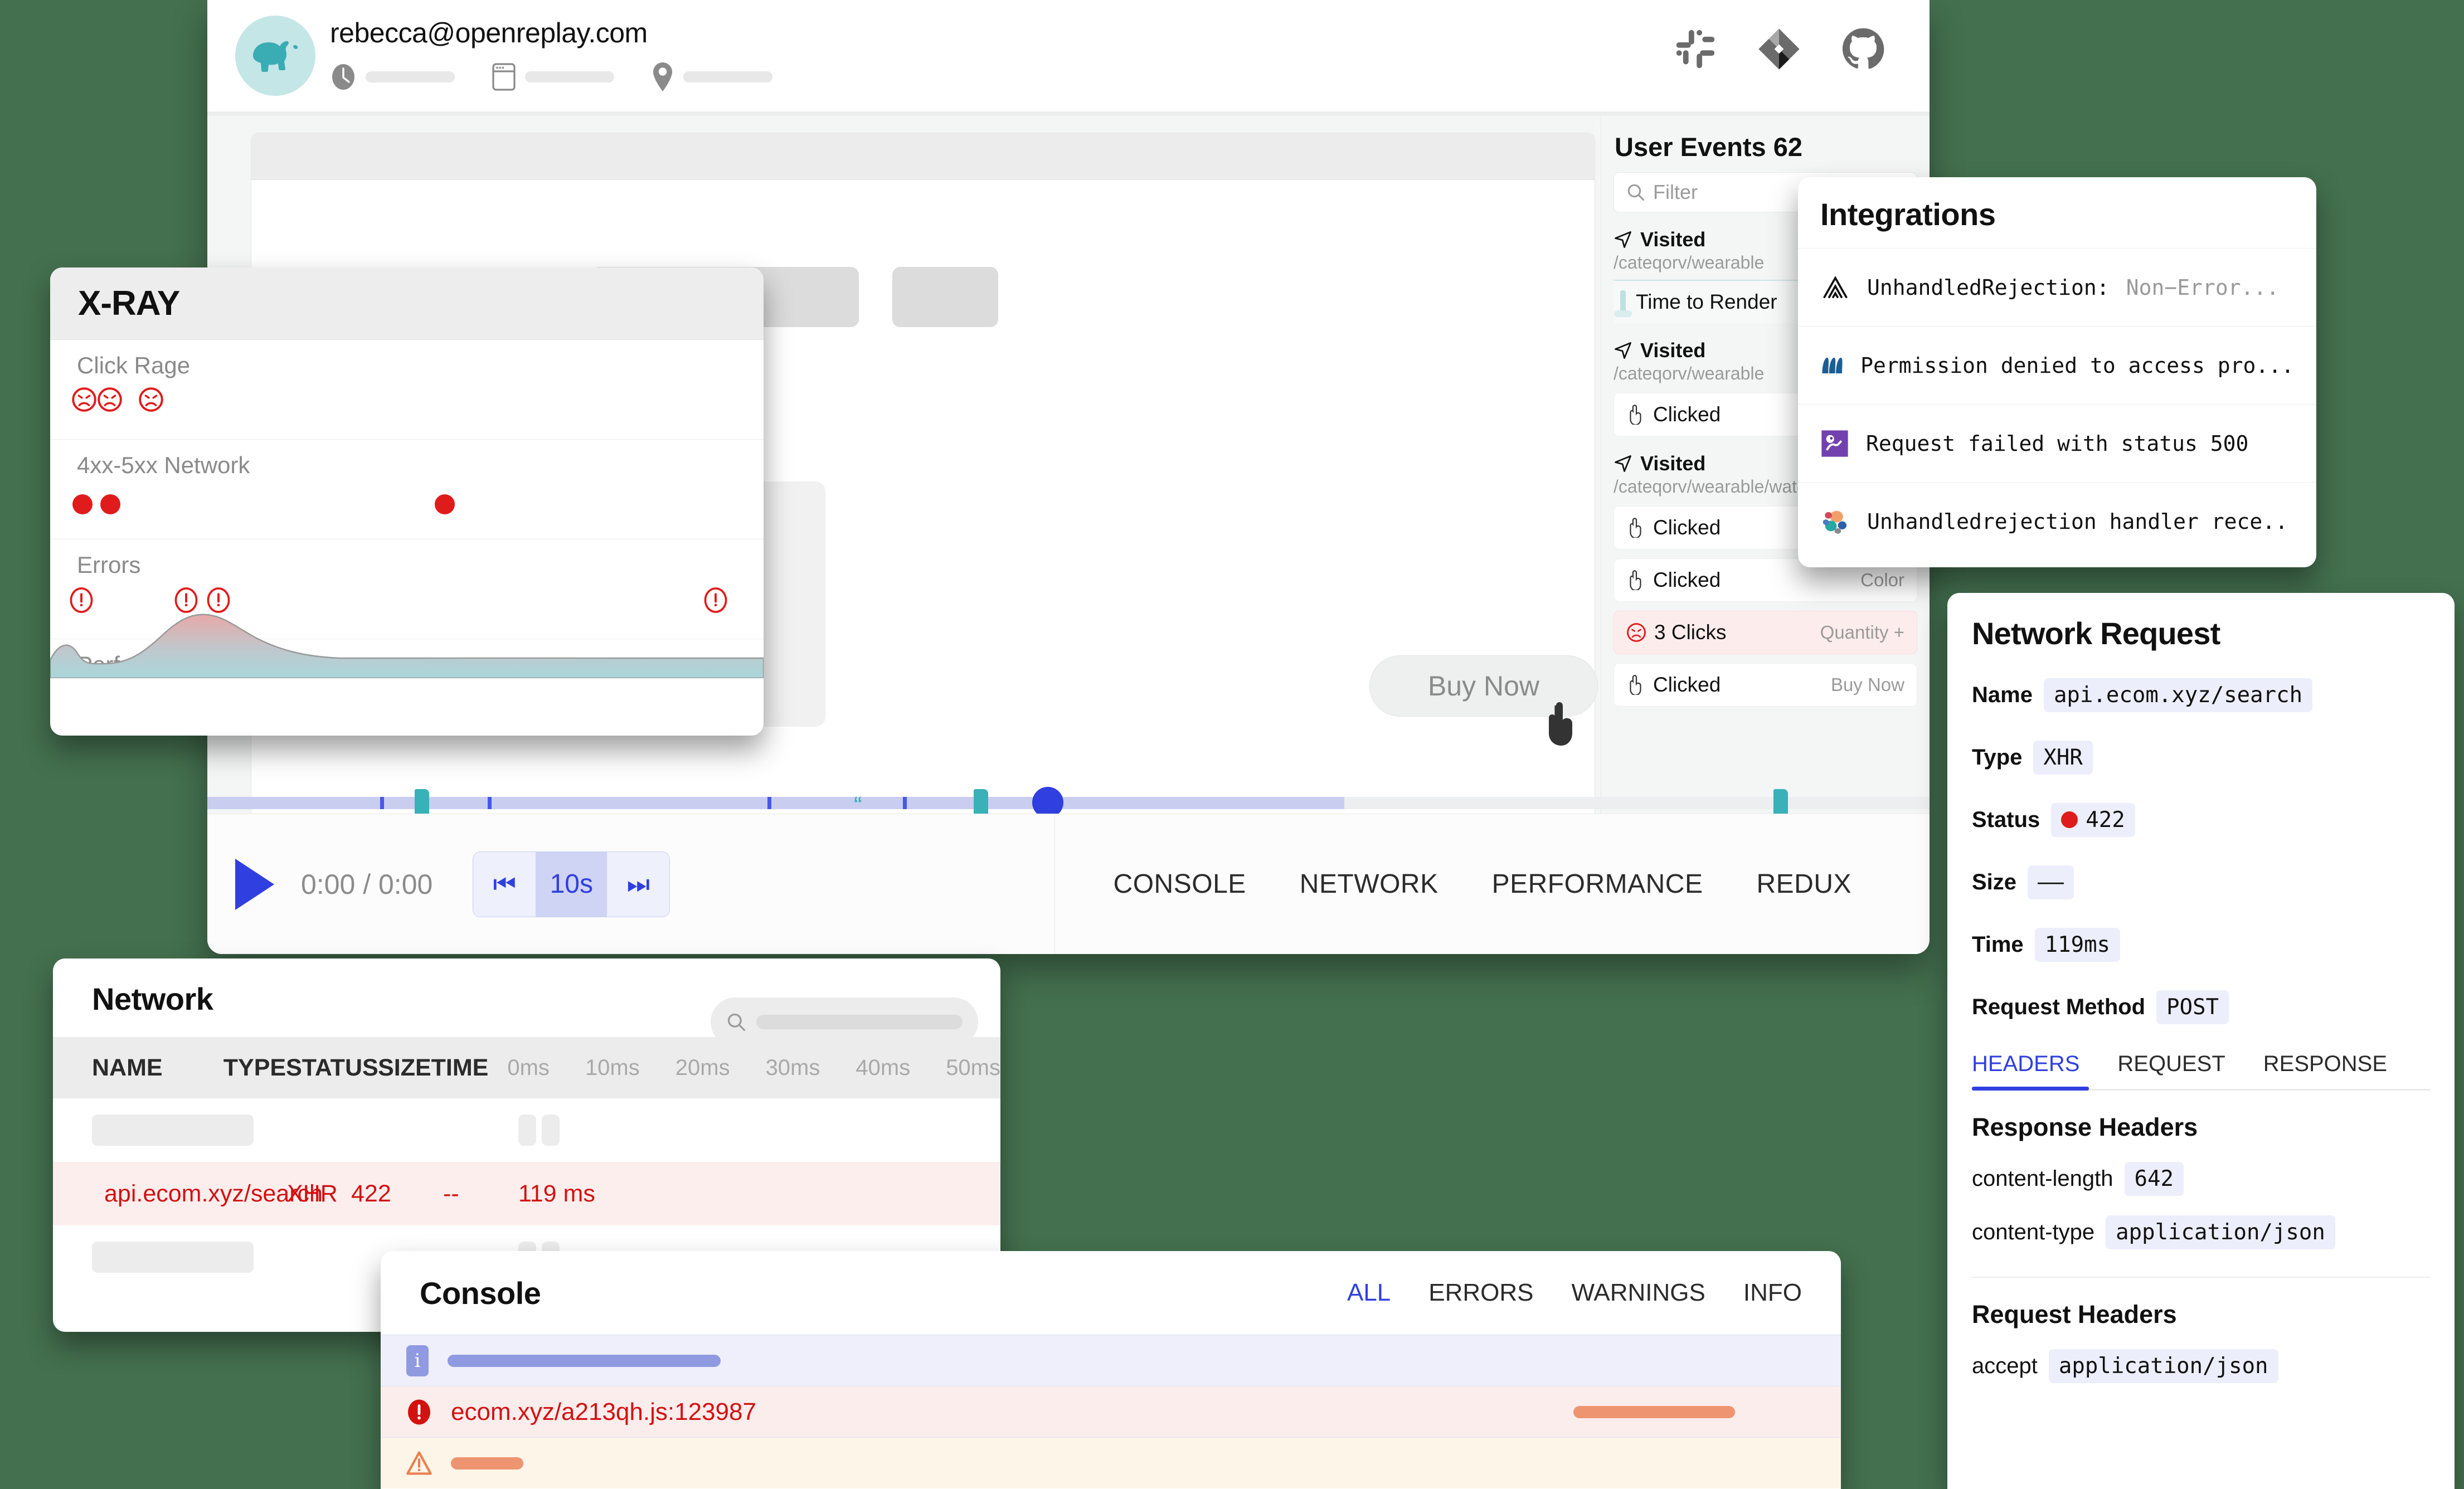  I want to click on field-key: Request Method, so click(2059, 1006).